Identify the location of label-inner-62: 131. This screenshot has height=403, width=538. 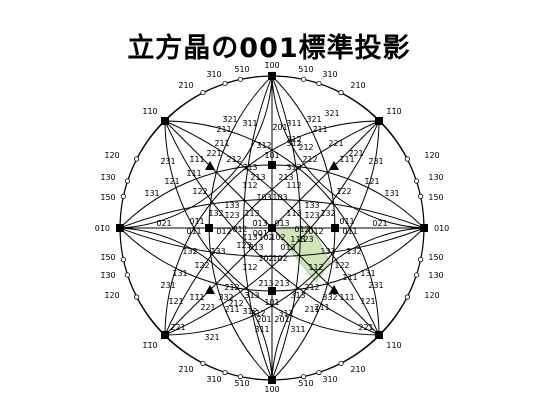
(367, 273).